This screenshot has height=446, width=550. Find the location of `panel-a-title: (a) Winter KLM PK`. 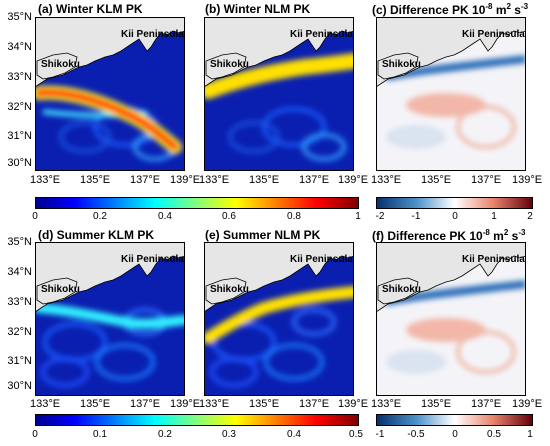

panel-a-title: (a) Winter KLM PK is located at coordinates (90, 9).